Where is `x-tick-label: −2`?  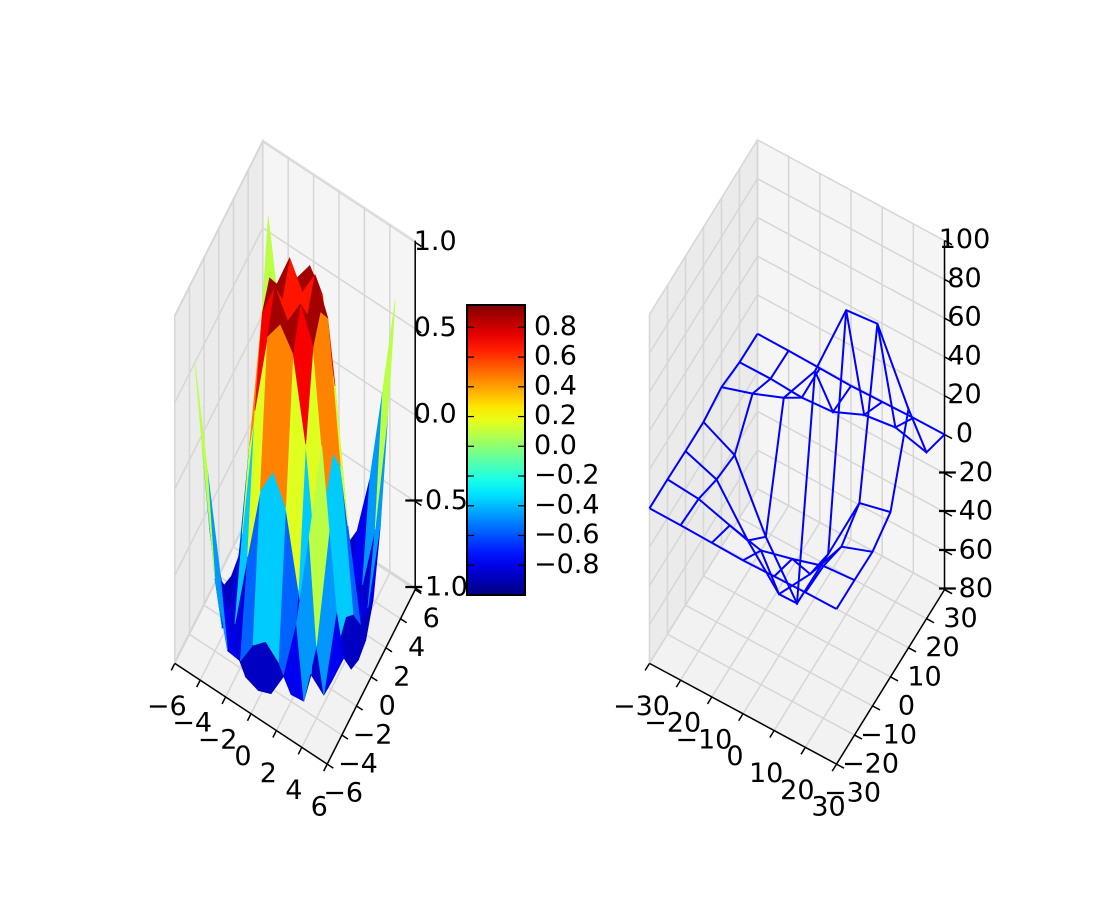
x-tick-label: −2 is located at coordinates (218, 739).